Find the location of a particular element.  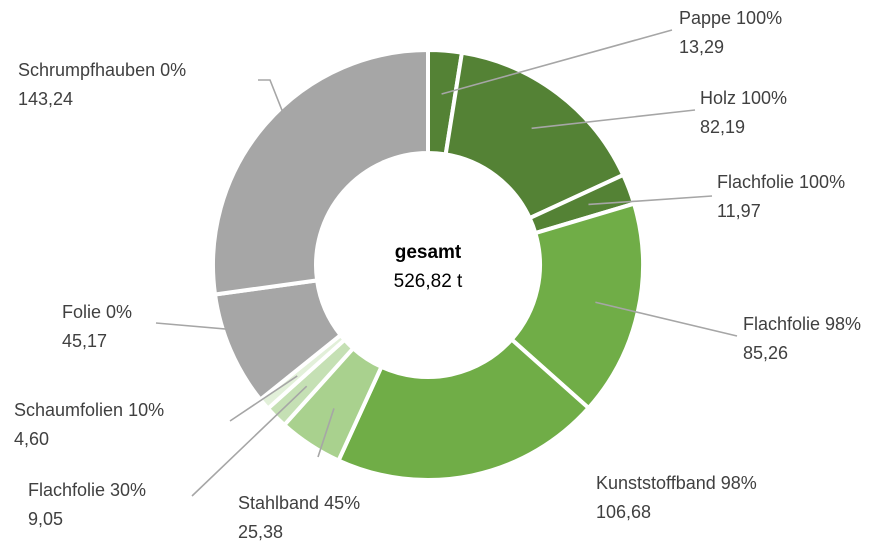

center-total: 526,82 t is located at coordinates (428, 281).